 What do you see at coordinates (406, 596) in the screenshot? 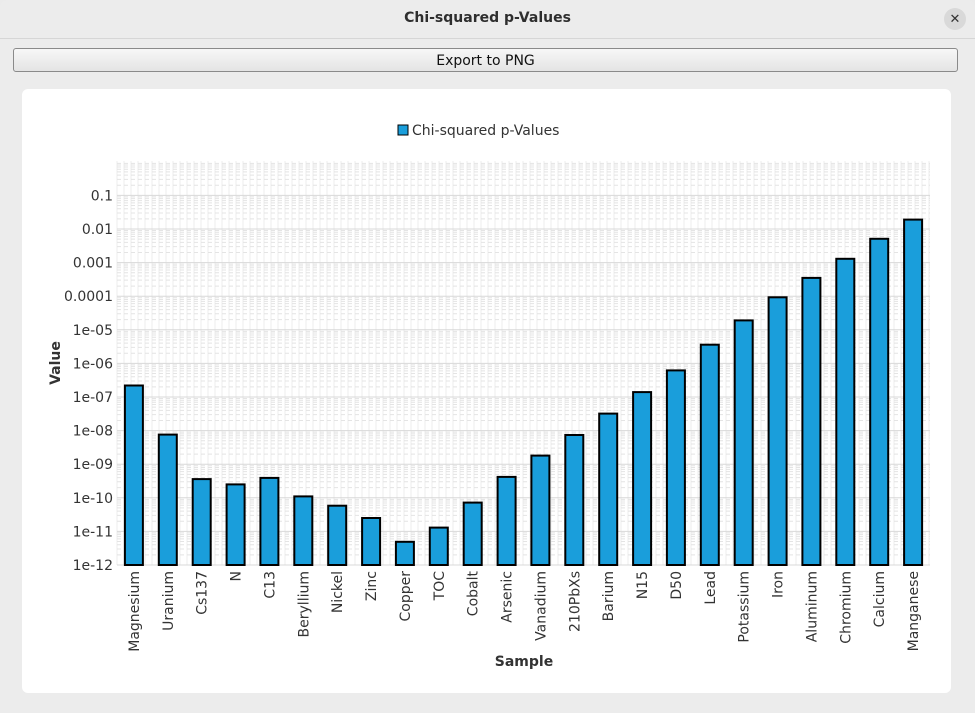
I see `x-tick-label: Copper` at bounding box center [406, 596].